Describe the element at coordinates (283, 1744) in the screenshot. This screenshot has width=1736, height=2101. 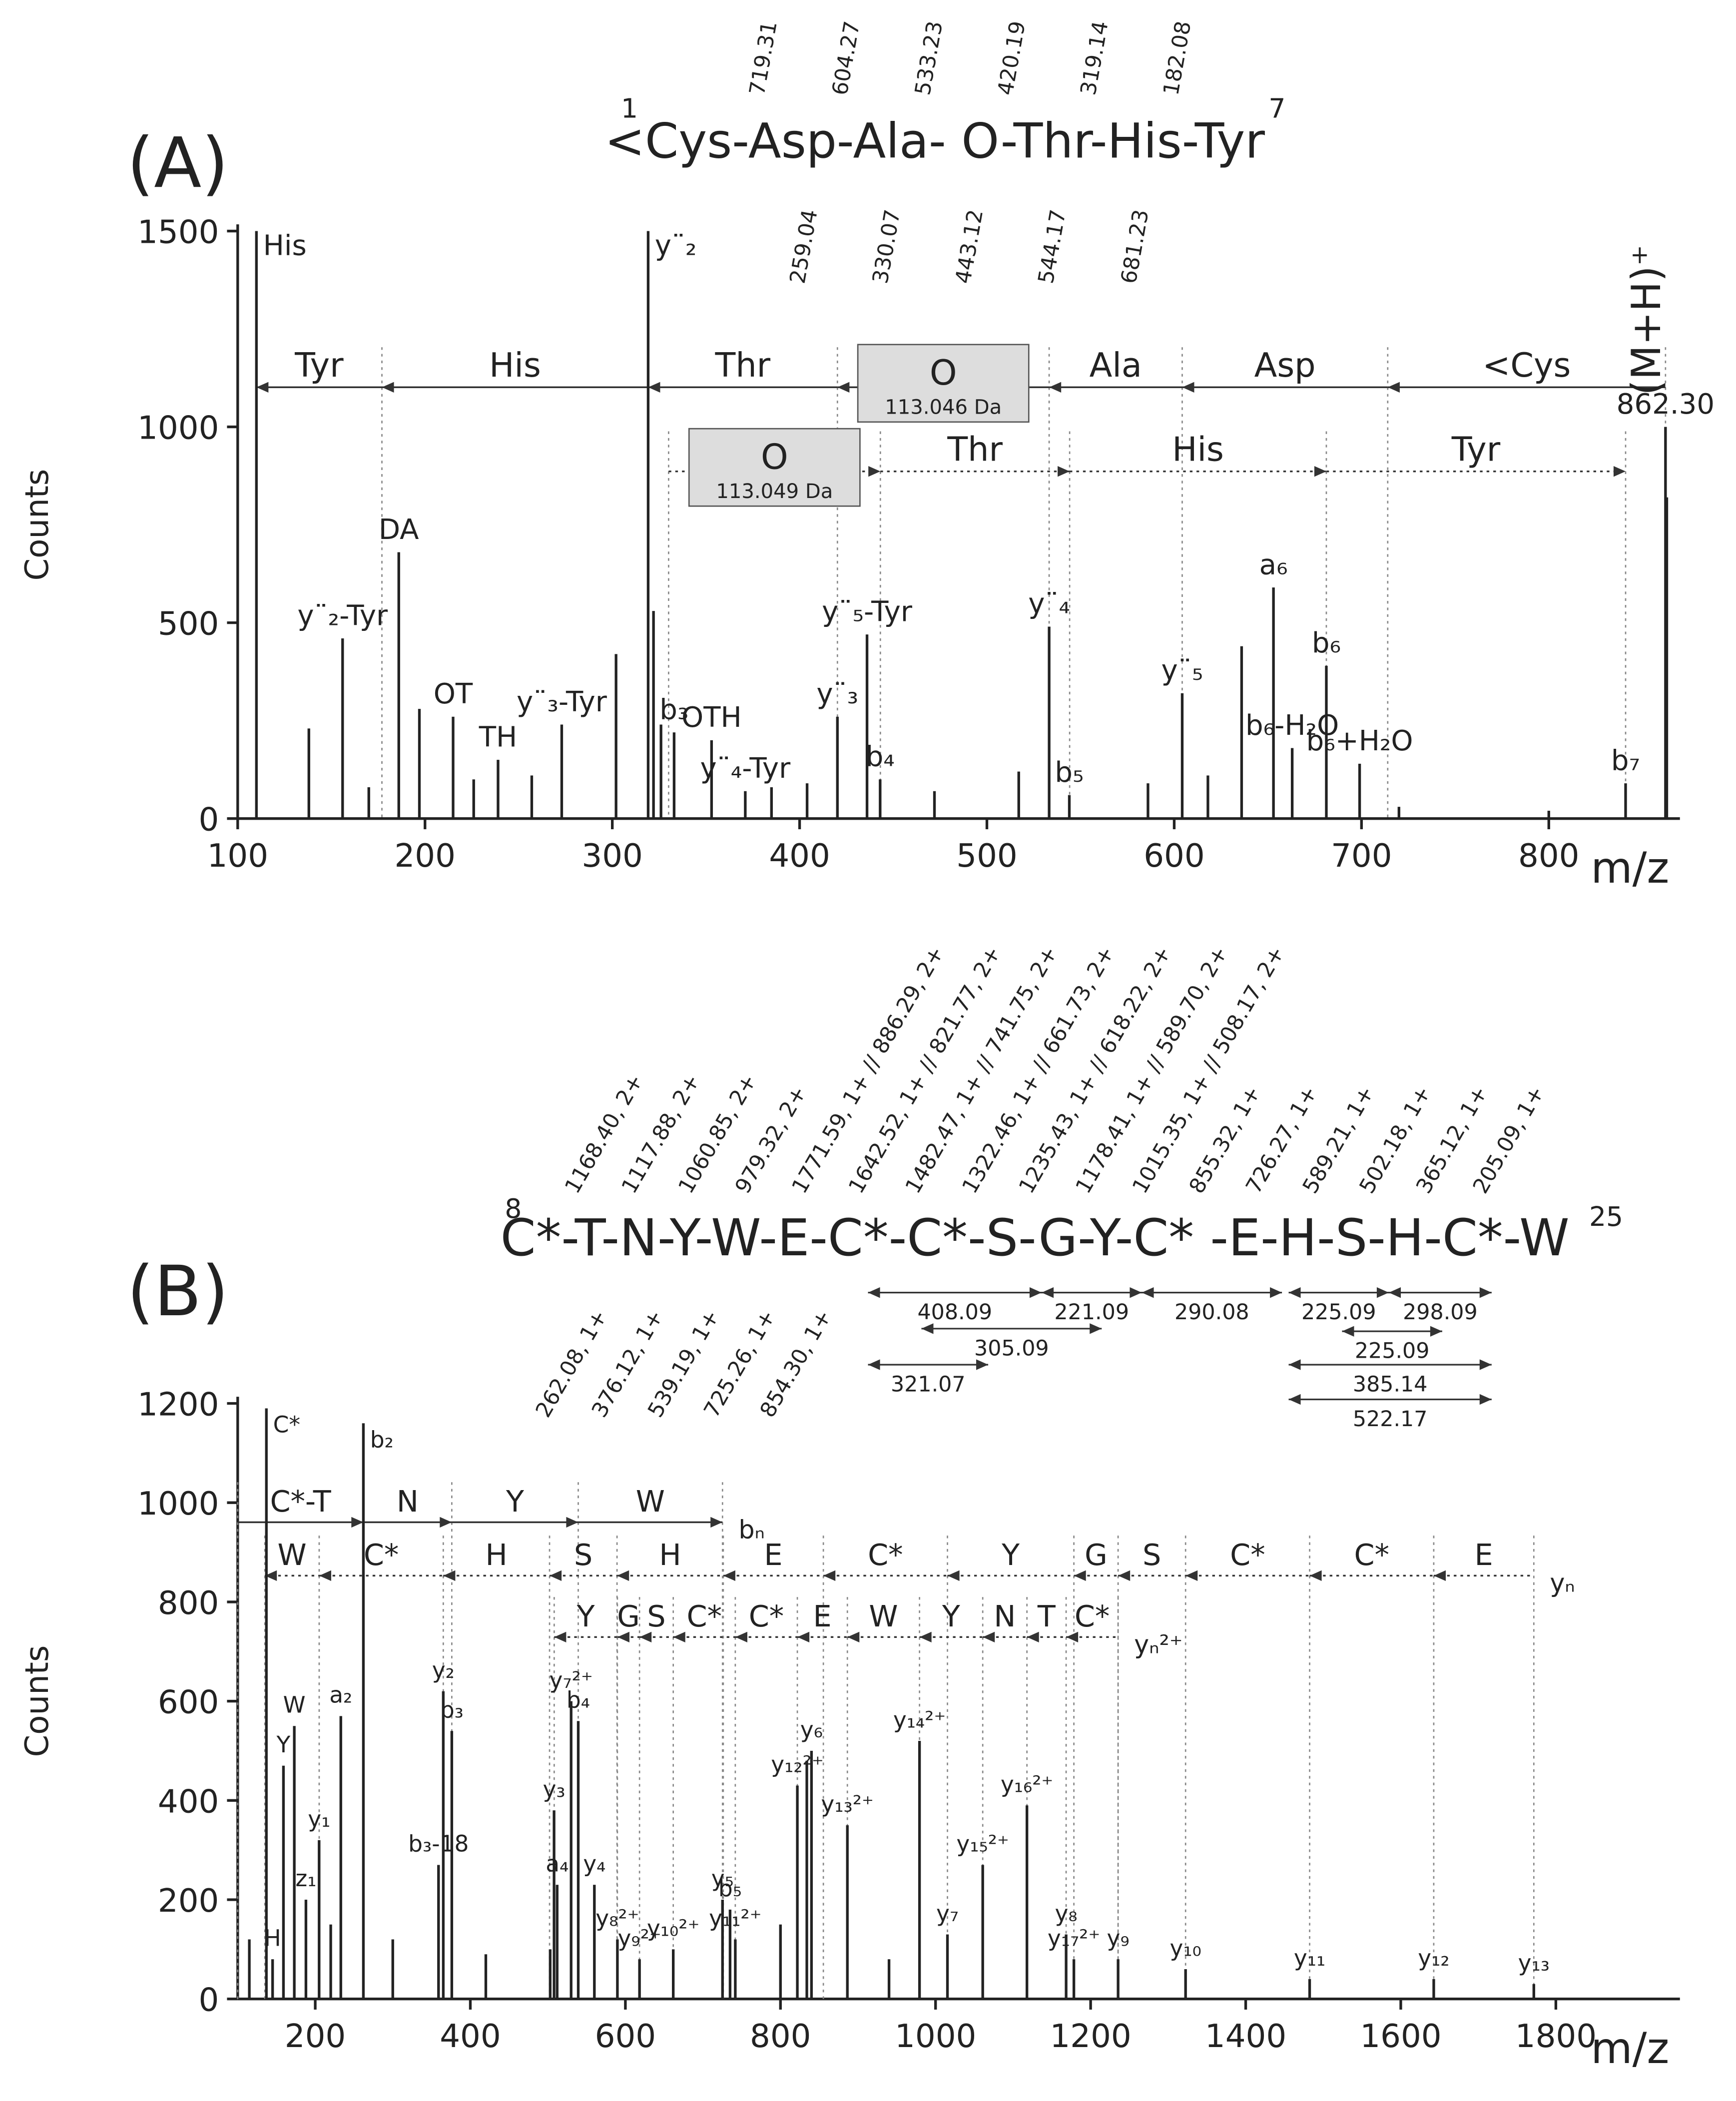
I see `peak-label: Y` at that location.